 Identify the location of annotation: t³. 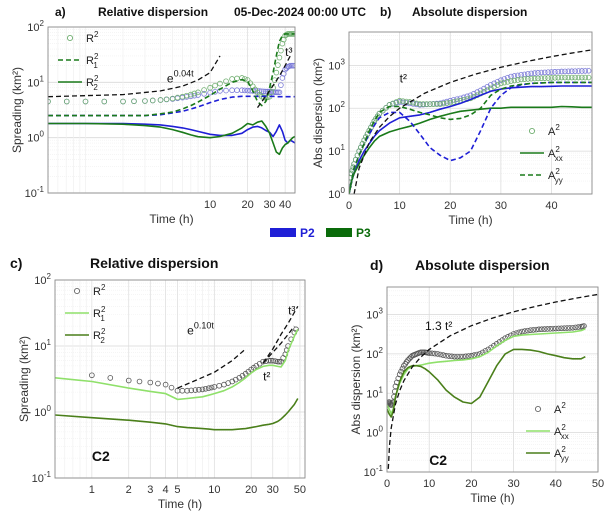
(288, 52).